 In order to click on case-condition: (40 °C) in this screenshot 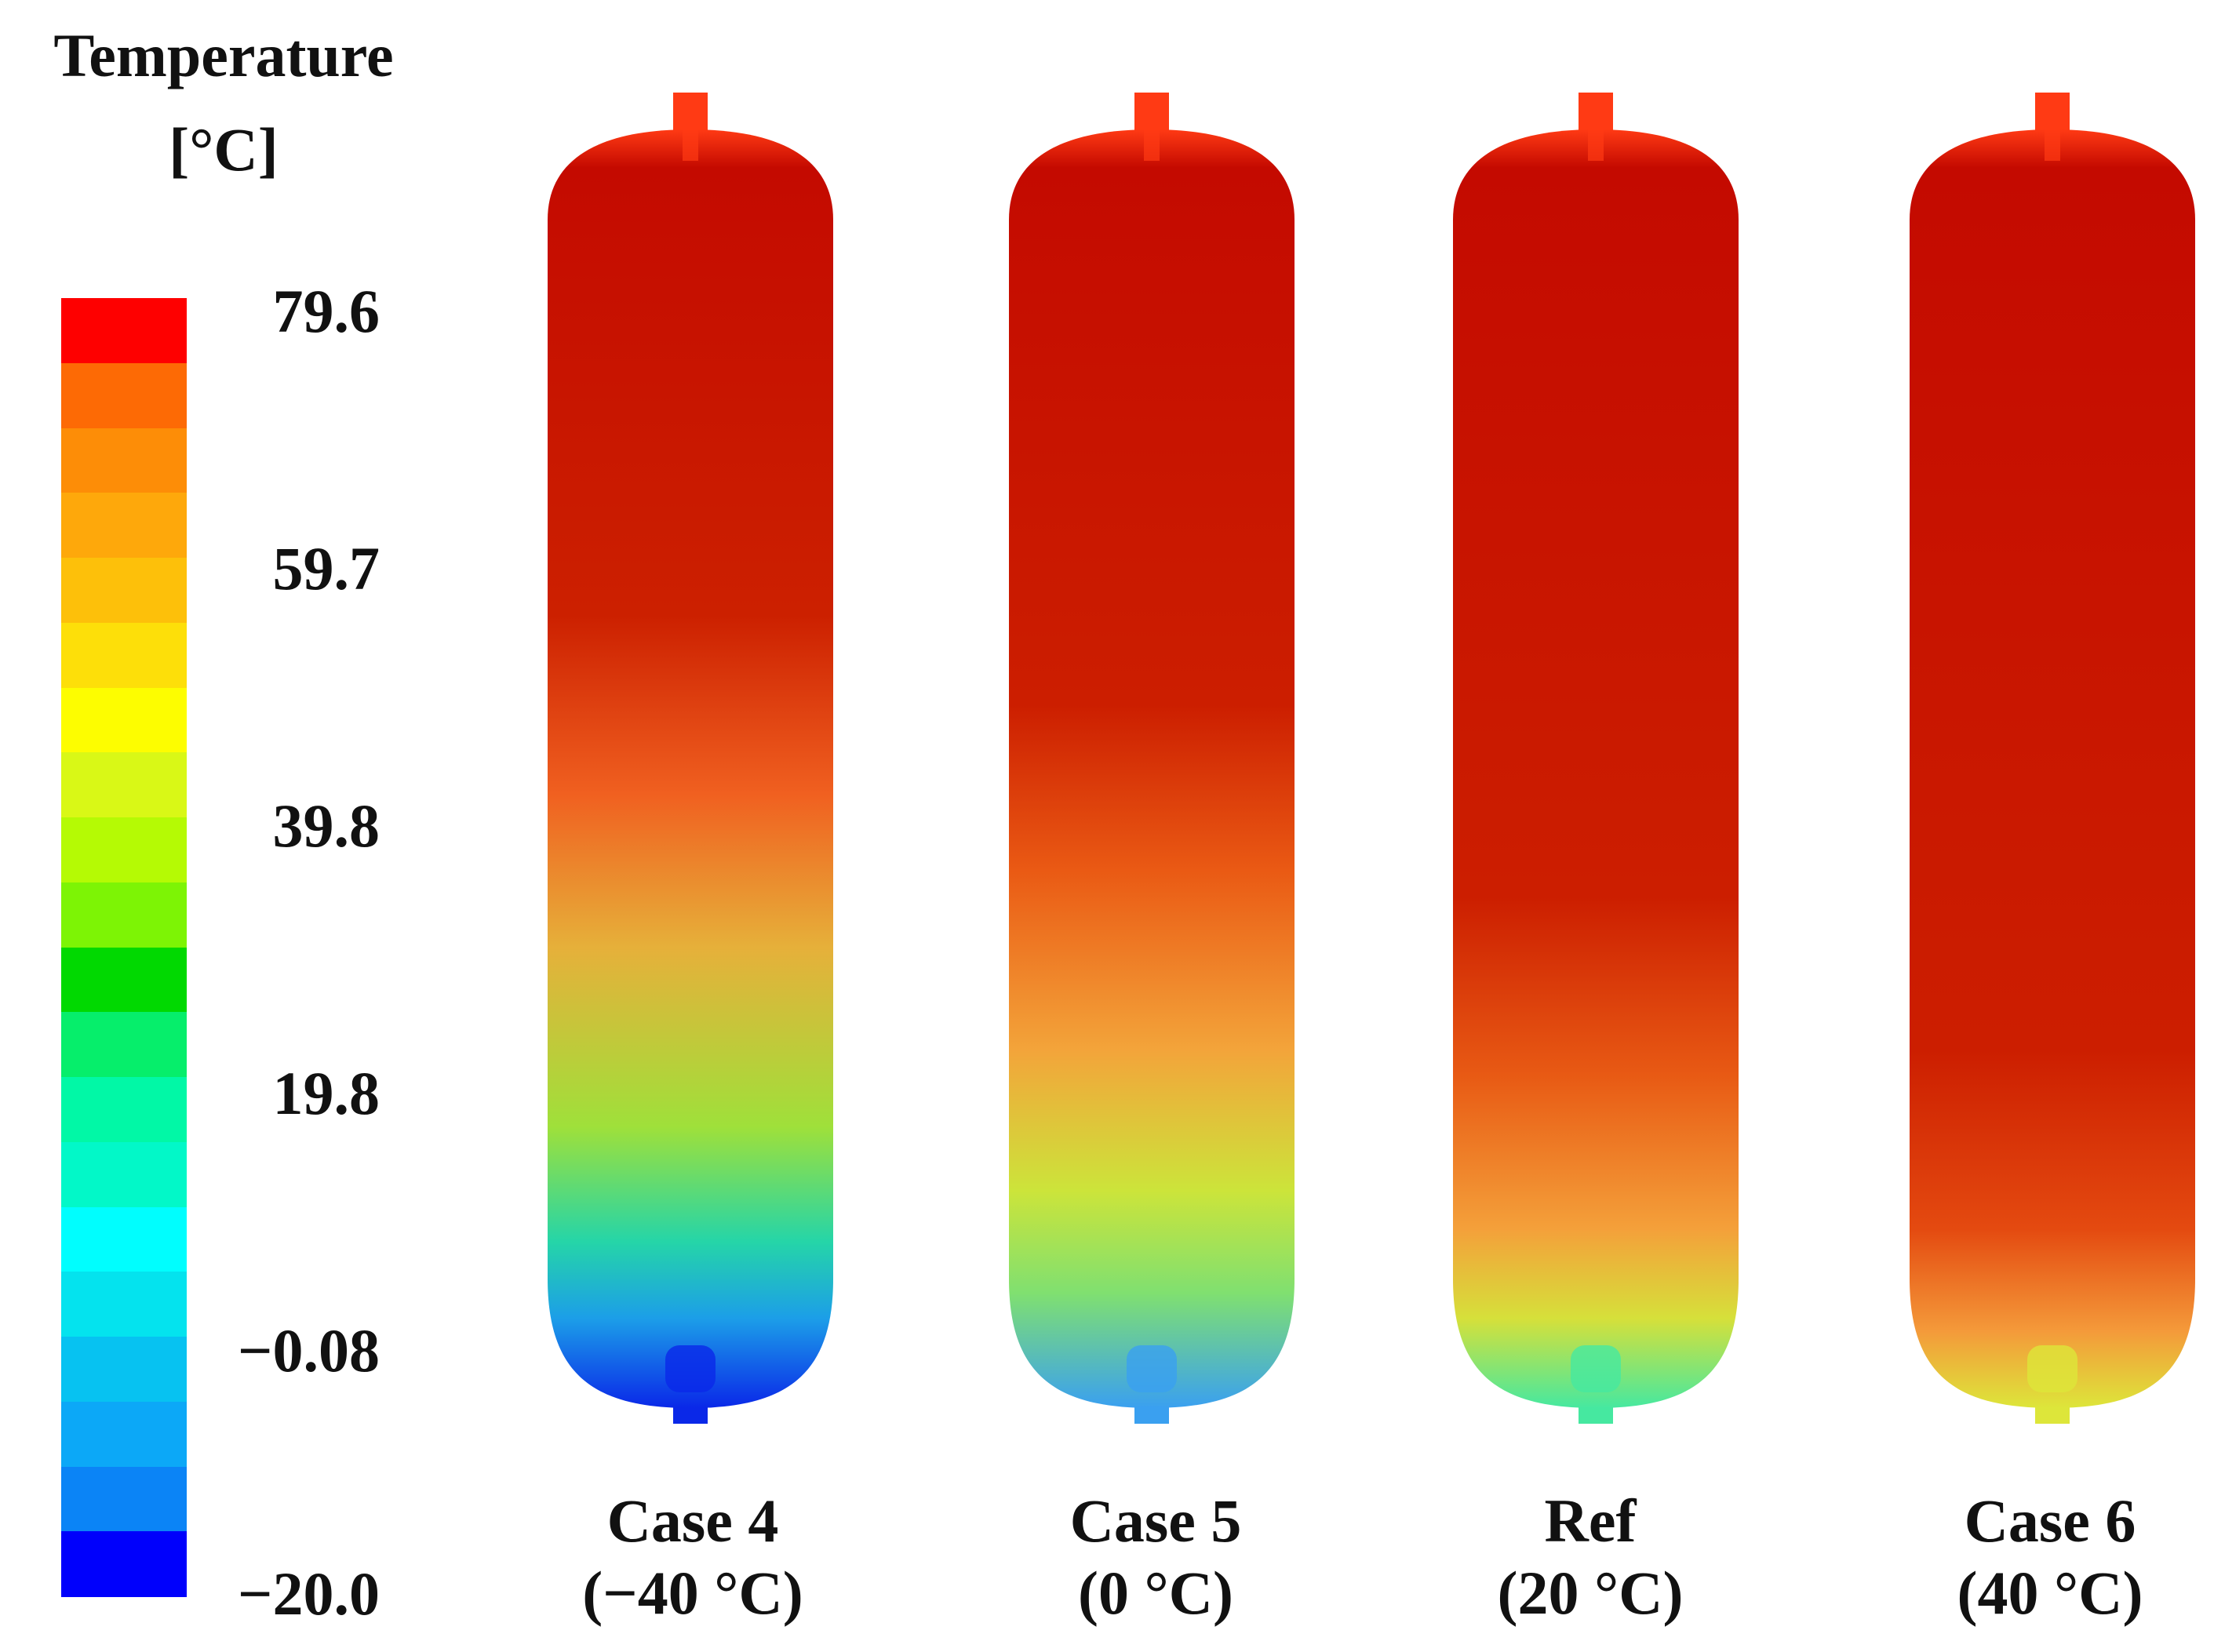, I will do `click(2050, 1594)`.